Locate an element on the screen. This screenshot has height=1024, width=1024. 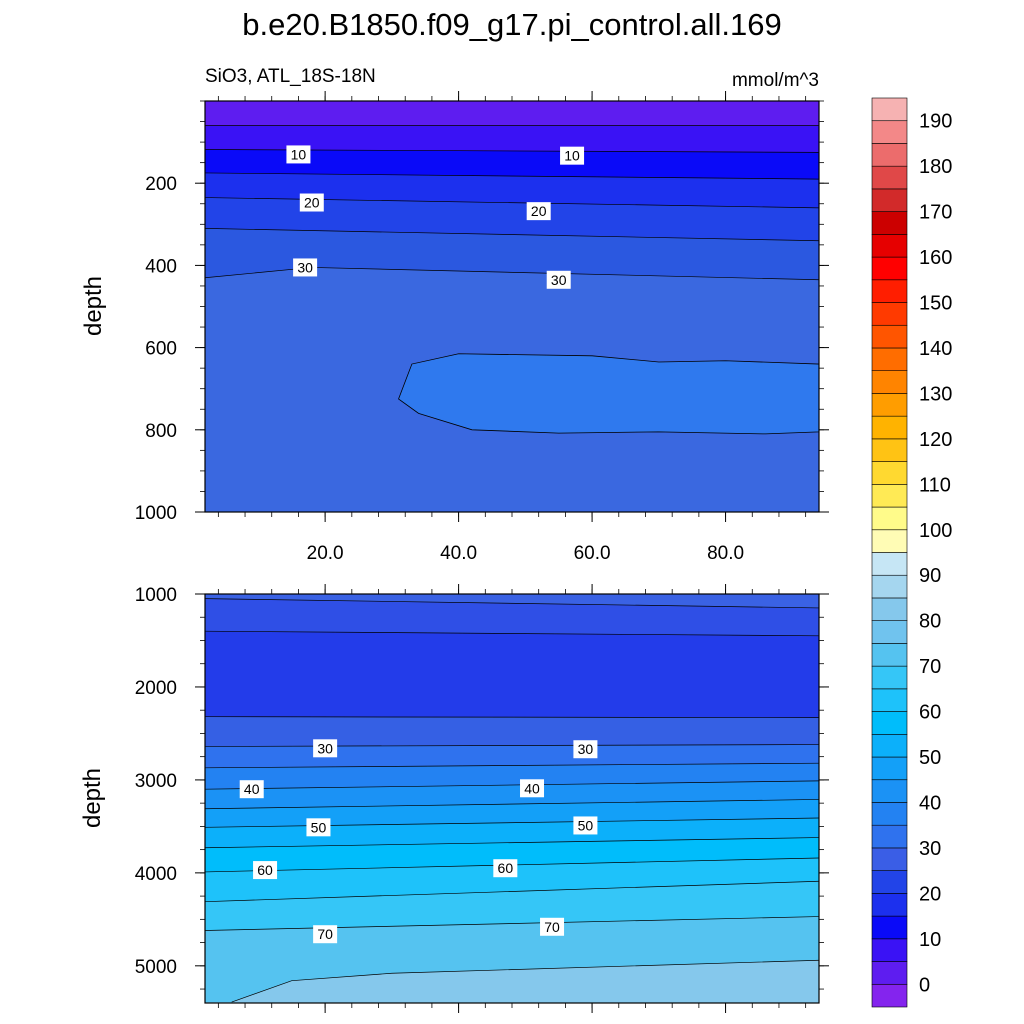
contour-label-text: 50 is located at coordinates (319, 827).